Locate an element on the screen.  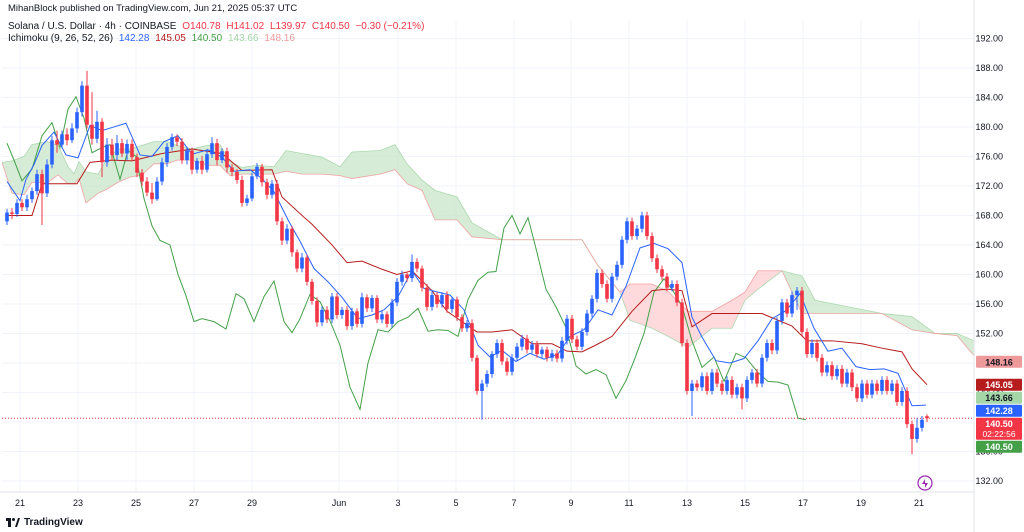
price-label-text: 143.66 is located at coordinates (999, 398).